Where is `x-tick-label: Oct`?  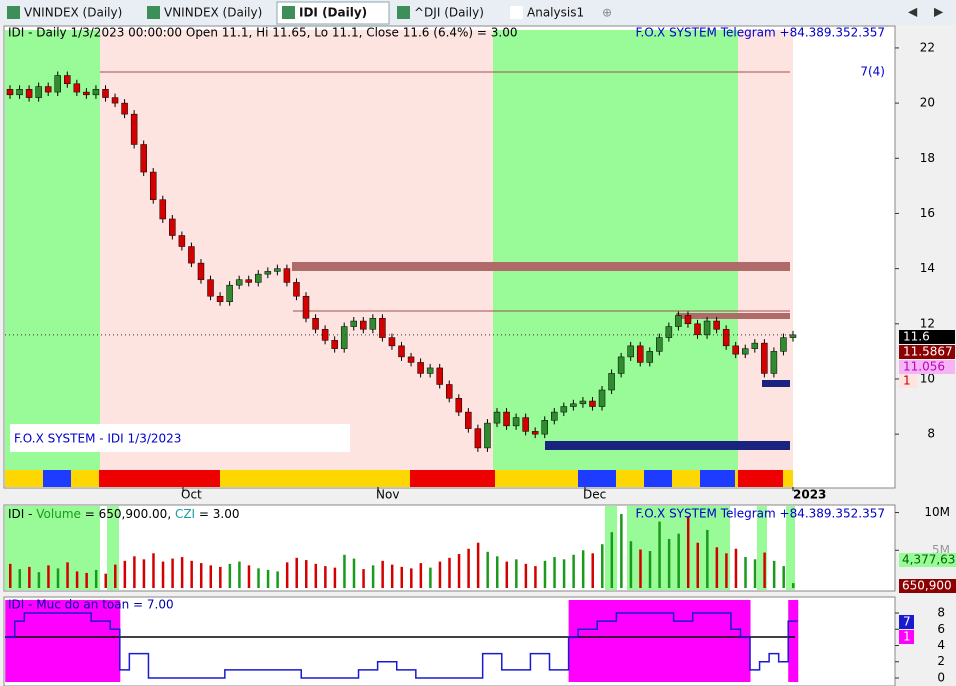 x-tick-label: Oct is located at coordinates (191, 495).